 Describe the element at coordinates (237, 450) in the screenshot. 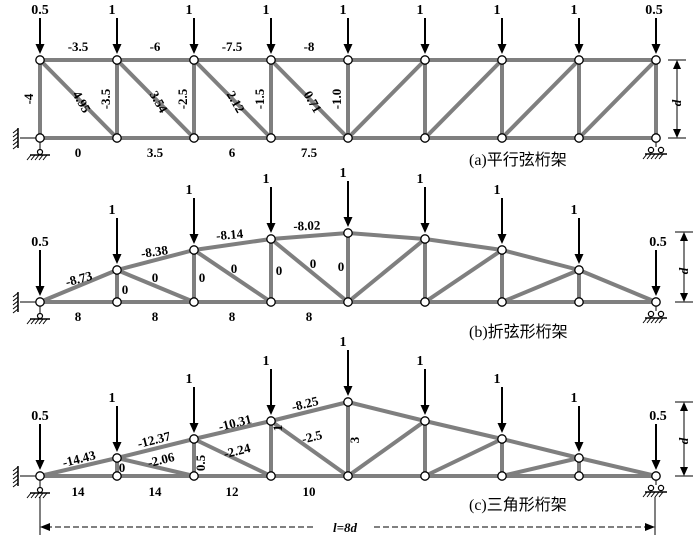

I see `diagonal-force-c-1: -2.24` at that location.